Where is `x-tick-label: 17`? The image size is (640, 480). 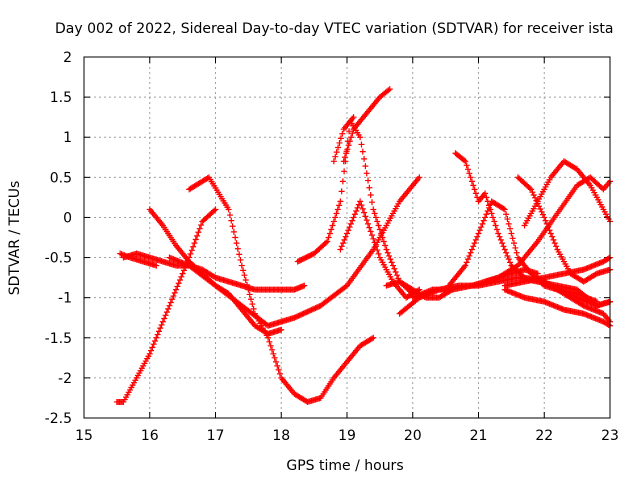
x-tick-label: 17 is located at coordinates (216, 436).